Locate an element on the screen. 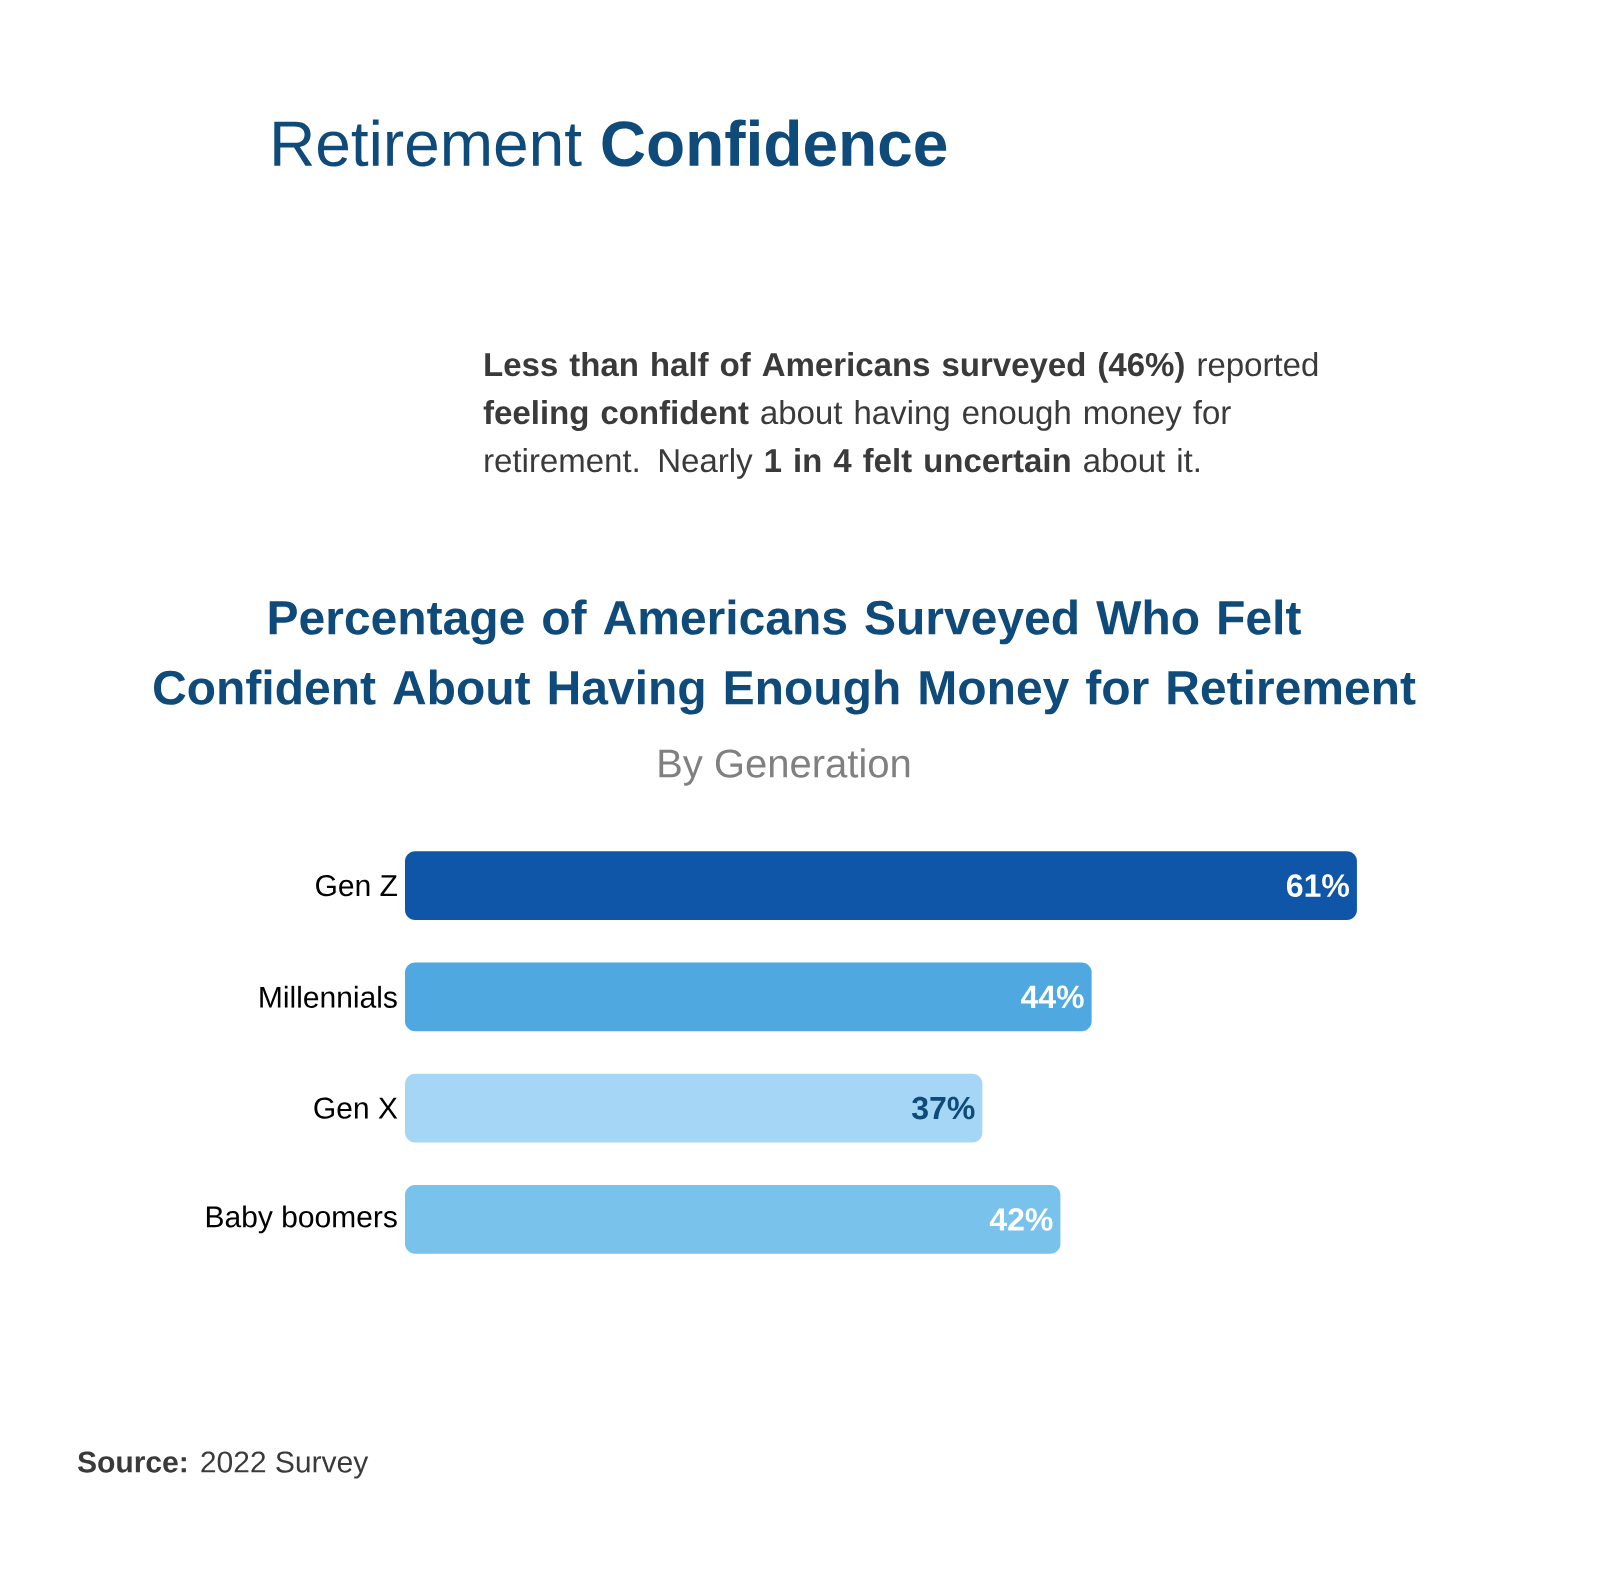 The image size is (1600, 1596). text: Less than half of Americans surveyed (46%) reported feeling confident about having enough money for retirement. Nearly 1 in 4 felt uncertain about it. is located at coordinates (900, 415).